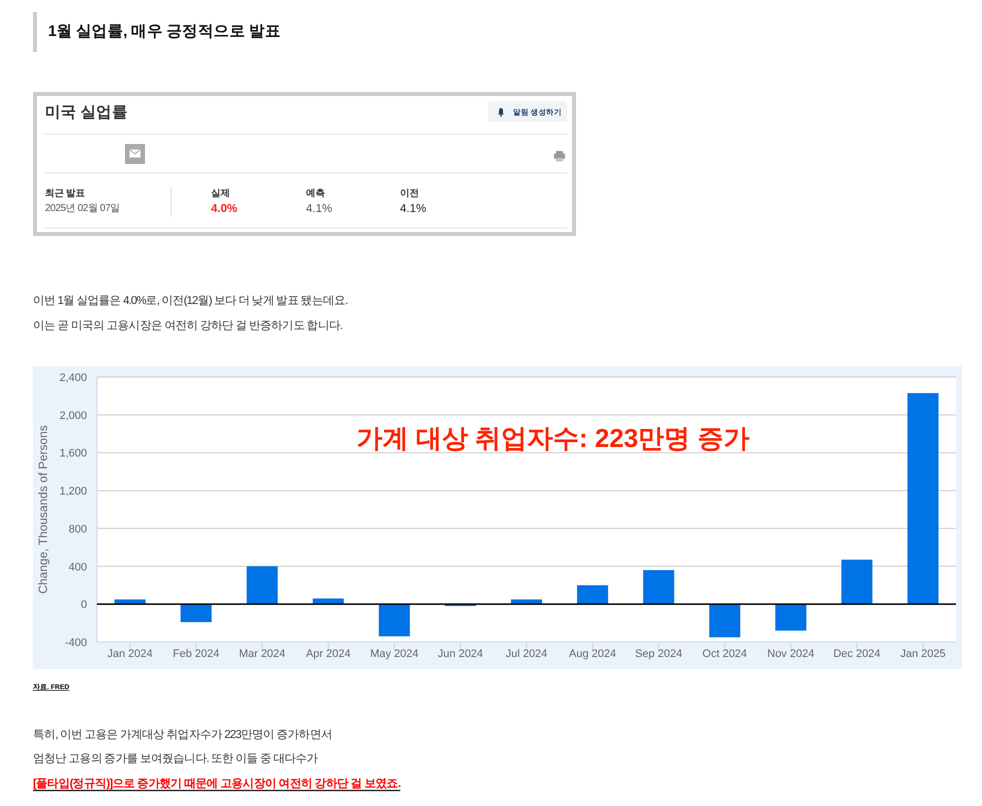 This screenshot has width=982, height=806. Describe the element at coordinates (65, 193) in the screenshot. I see `text: 최근 발표` at that location.